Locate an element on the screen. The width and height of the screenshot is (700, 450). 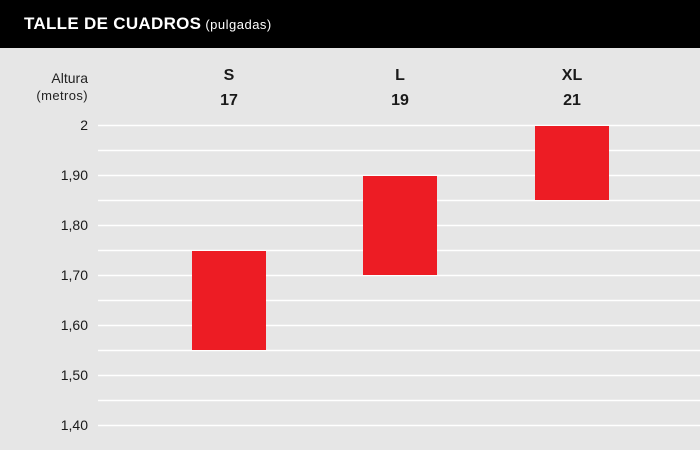
frame-size-label: 17 is located at coordinates (229, 100).